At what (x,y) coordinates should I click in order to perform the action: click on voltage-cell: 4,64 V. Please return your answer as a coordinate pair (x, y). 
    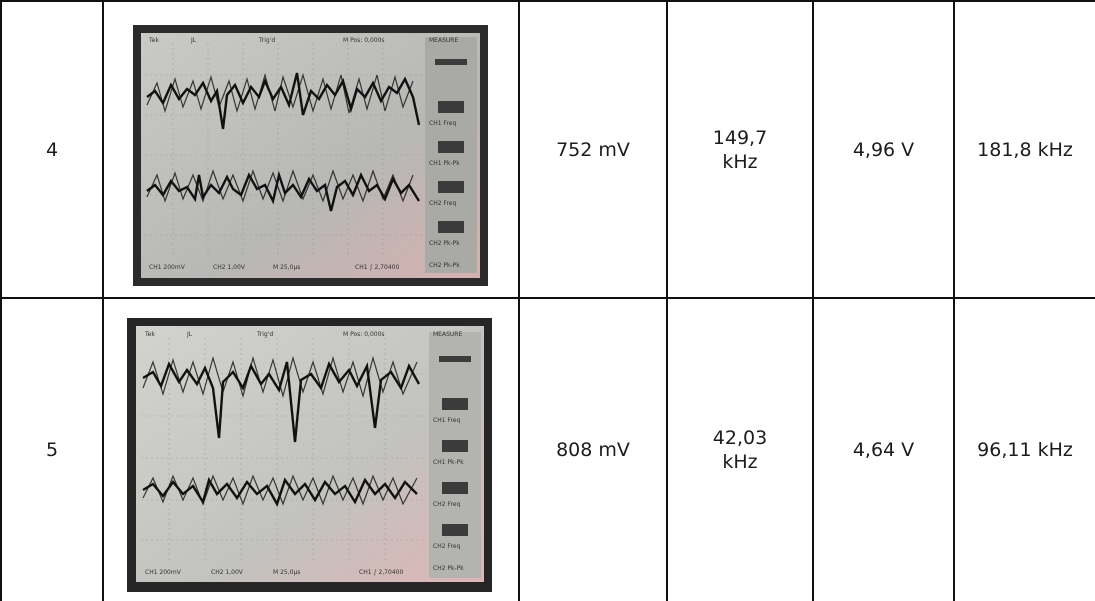
    Looking at the image, I should click on (883, 450).